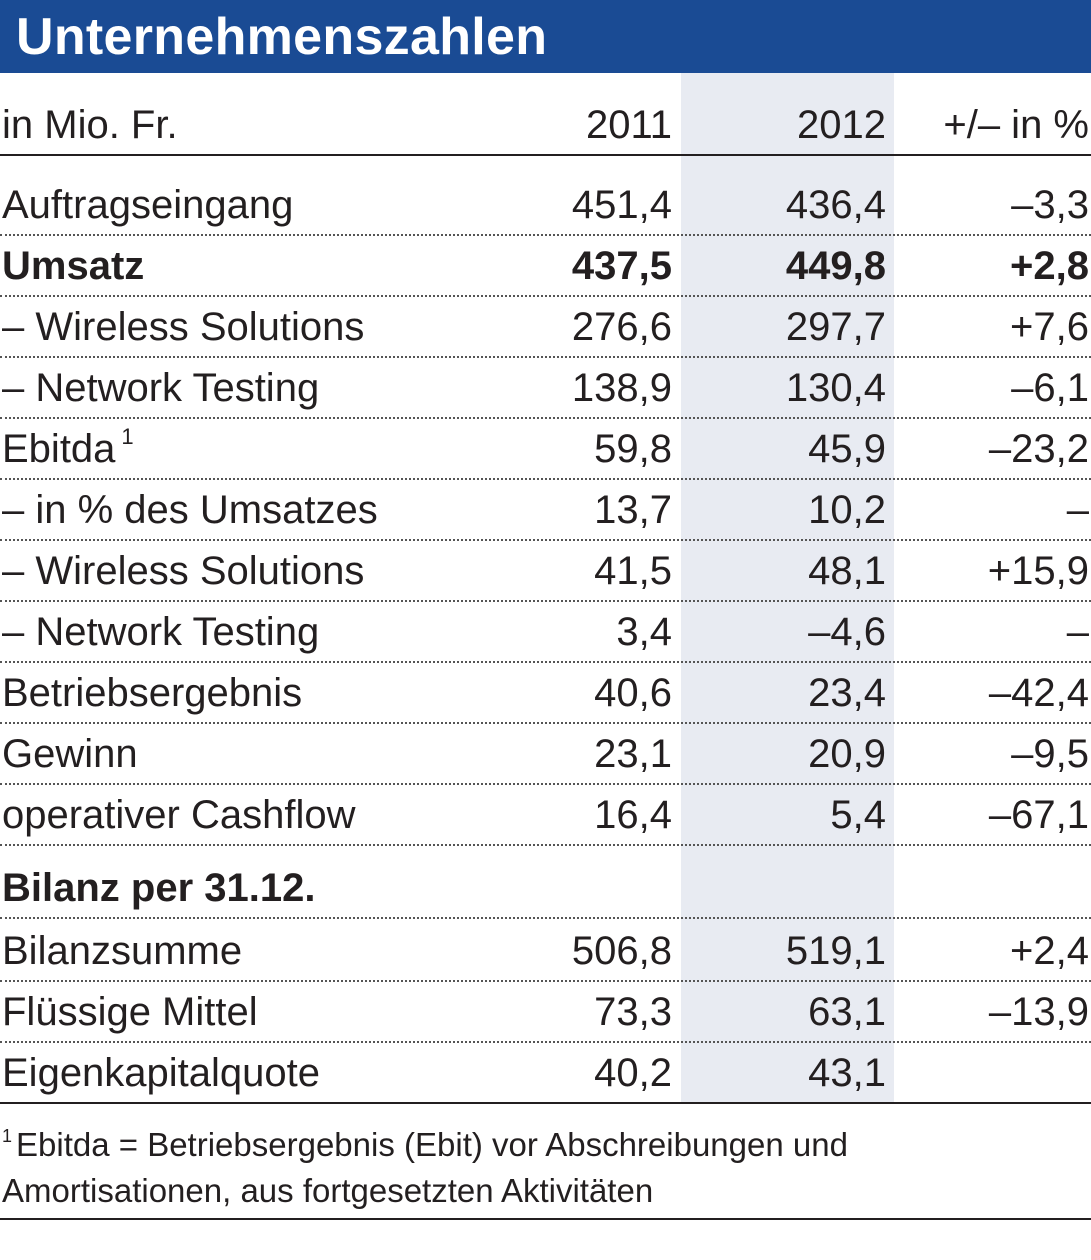 This screenshot has width=1091, height=1260. I want to click on table-row: Flüssige Mittel 73,3 63,1 –13,9, so click(545, 1012).